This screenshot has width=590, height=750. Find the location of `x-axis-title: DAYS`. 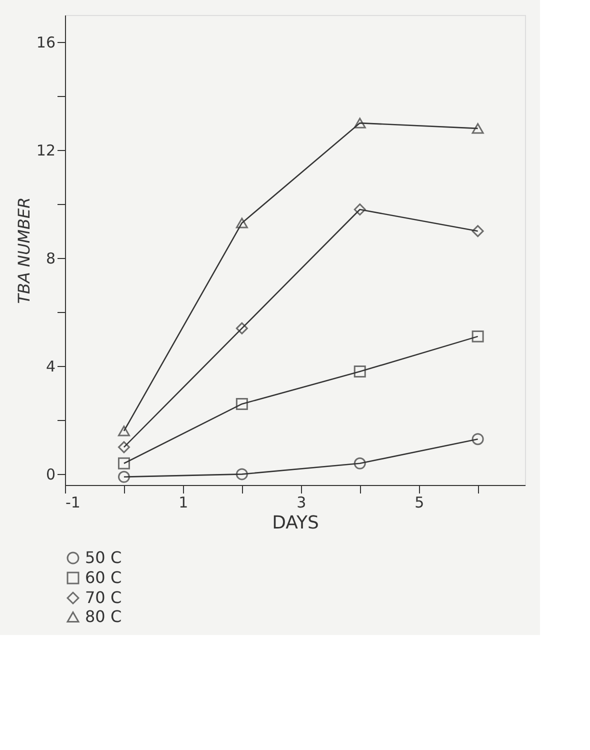

x-axis-title: DAYS is located at coordinates (295, 523).